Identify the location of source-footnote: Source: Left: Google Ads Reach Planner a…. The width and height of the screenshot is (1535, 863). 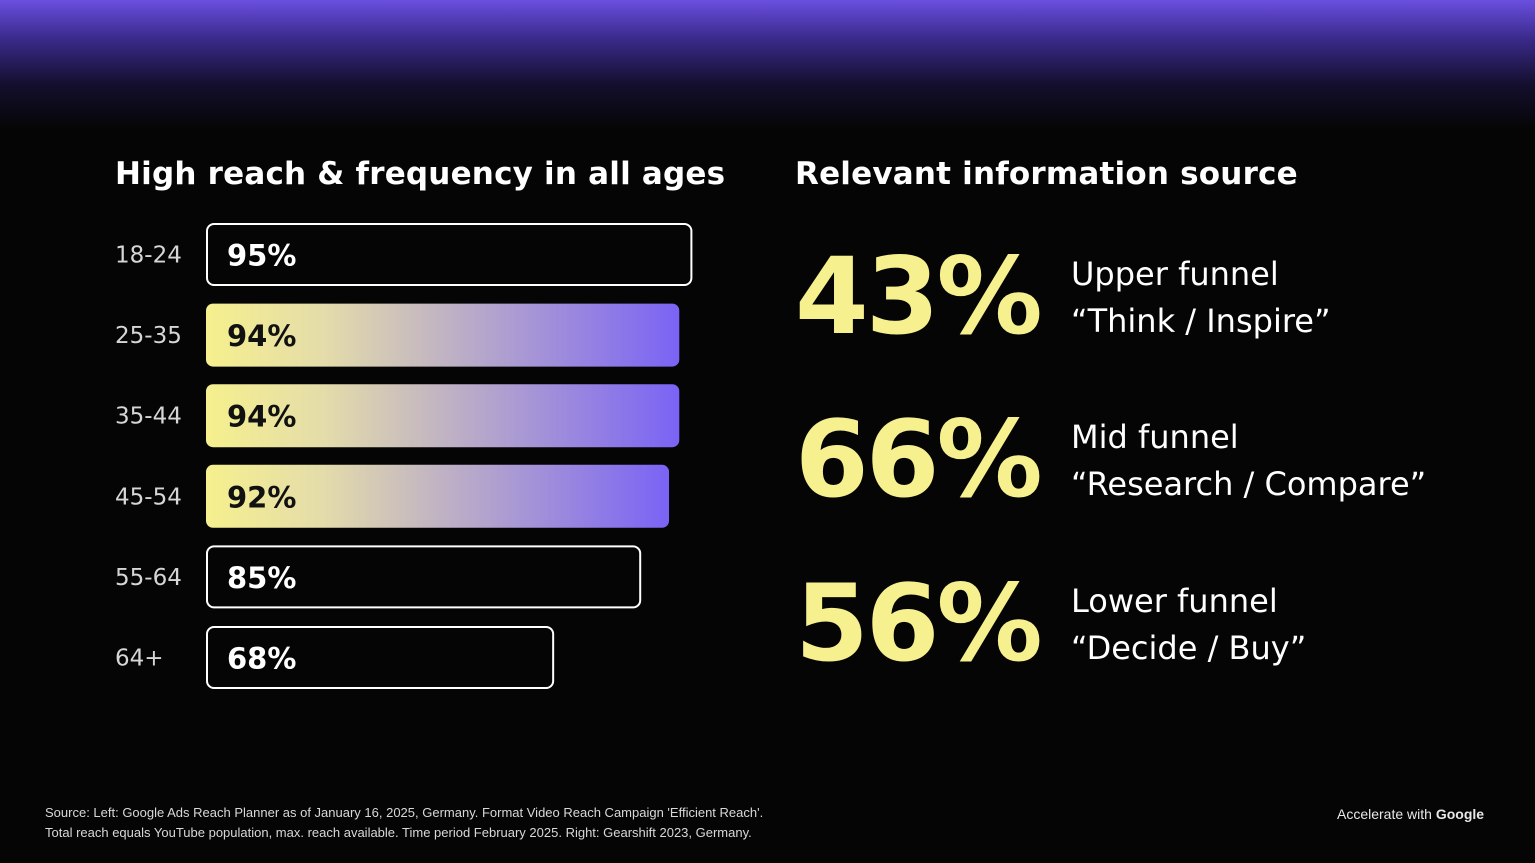
(495, 823).